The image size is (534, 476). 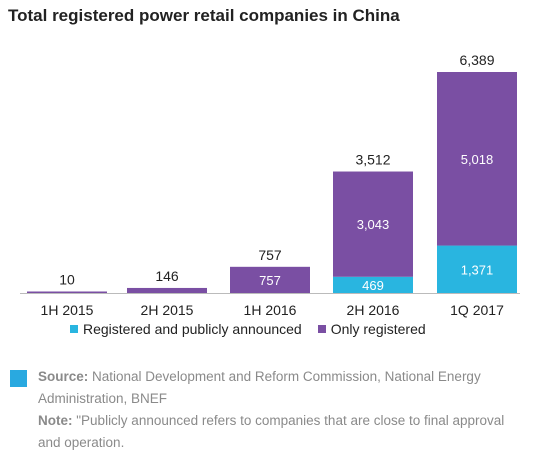 I want to click on total-label-0: 10, so click(x=67, y=280).